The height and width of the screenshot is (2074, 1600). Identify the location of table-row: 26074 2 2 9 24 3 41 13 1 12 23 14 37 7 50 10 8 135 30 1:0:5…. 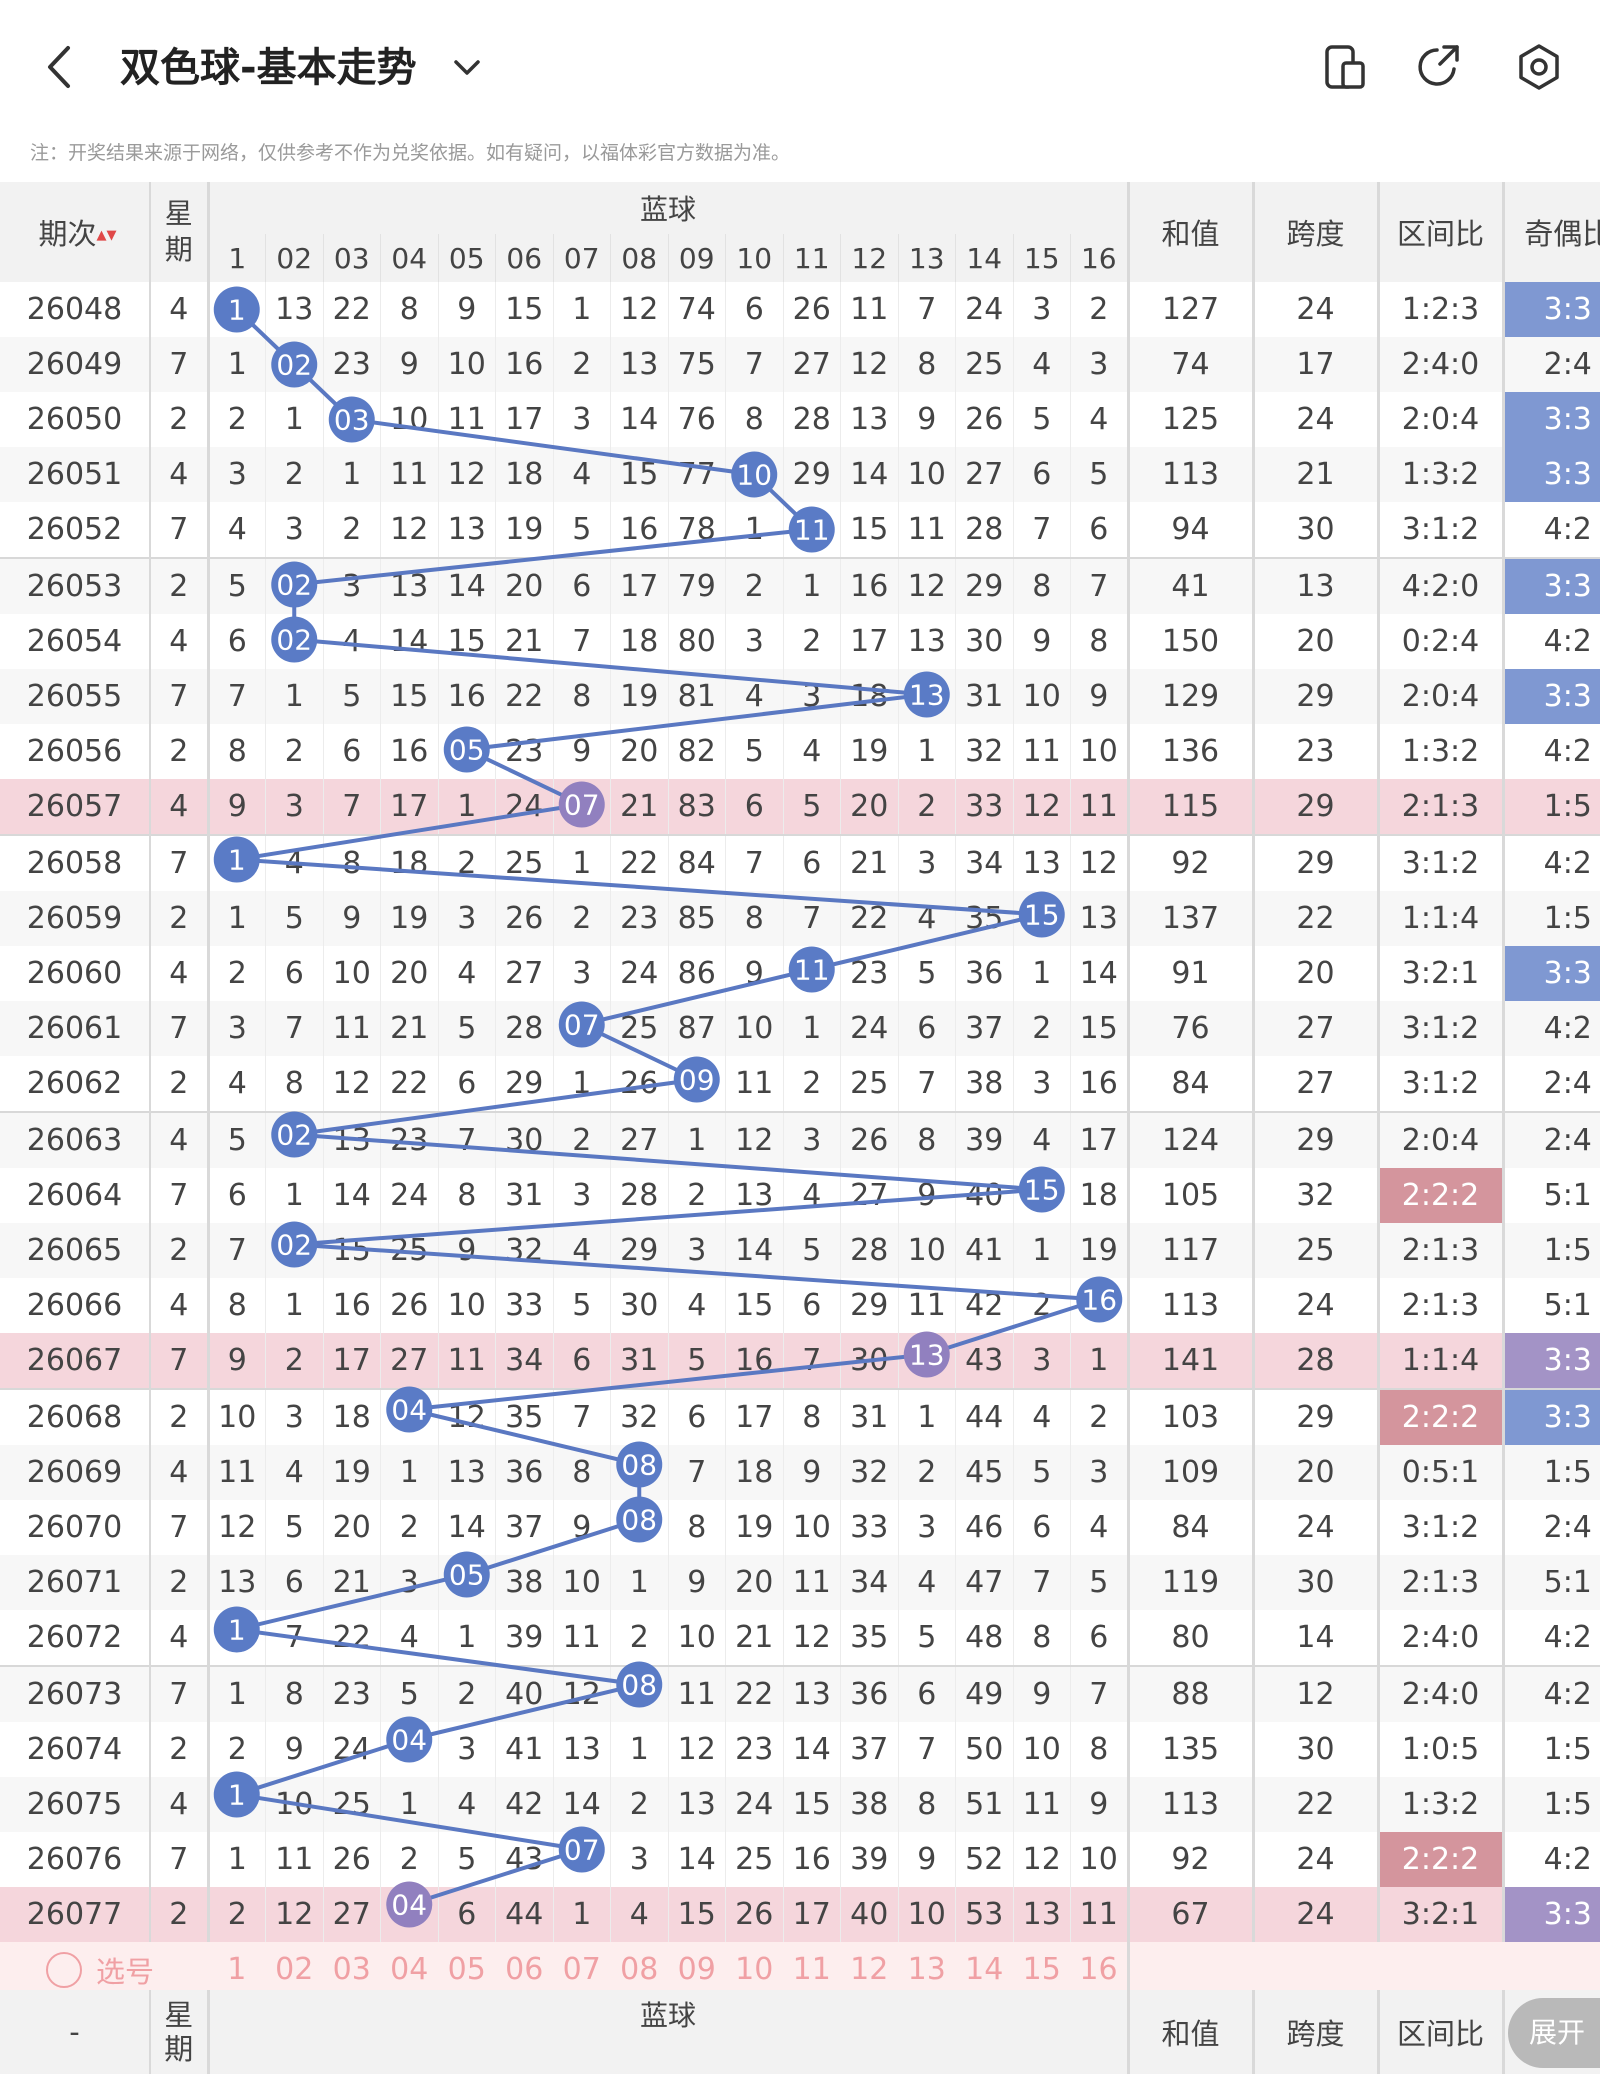
(800, 1749).